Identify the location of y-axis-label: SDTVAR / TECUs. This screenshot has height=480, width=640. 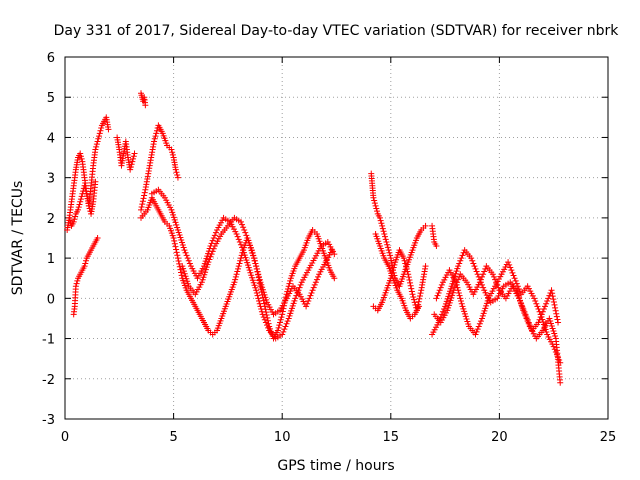
(18, 238).